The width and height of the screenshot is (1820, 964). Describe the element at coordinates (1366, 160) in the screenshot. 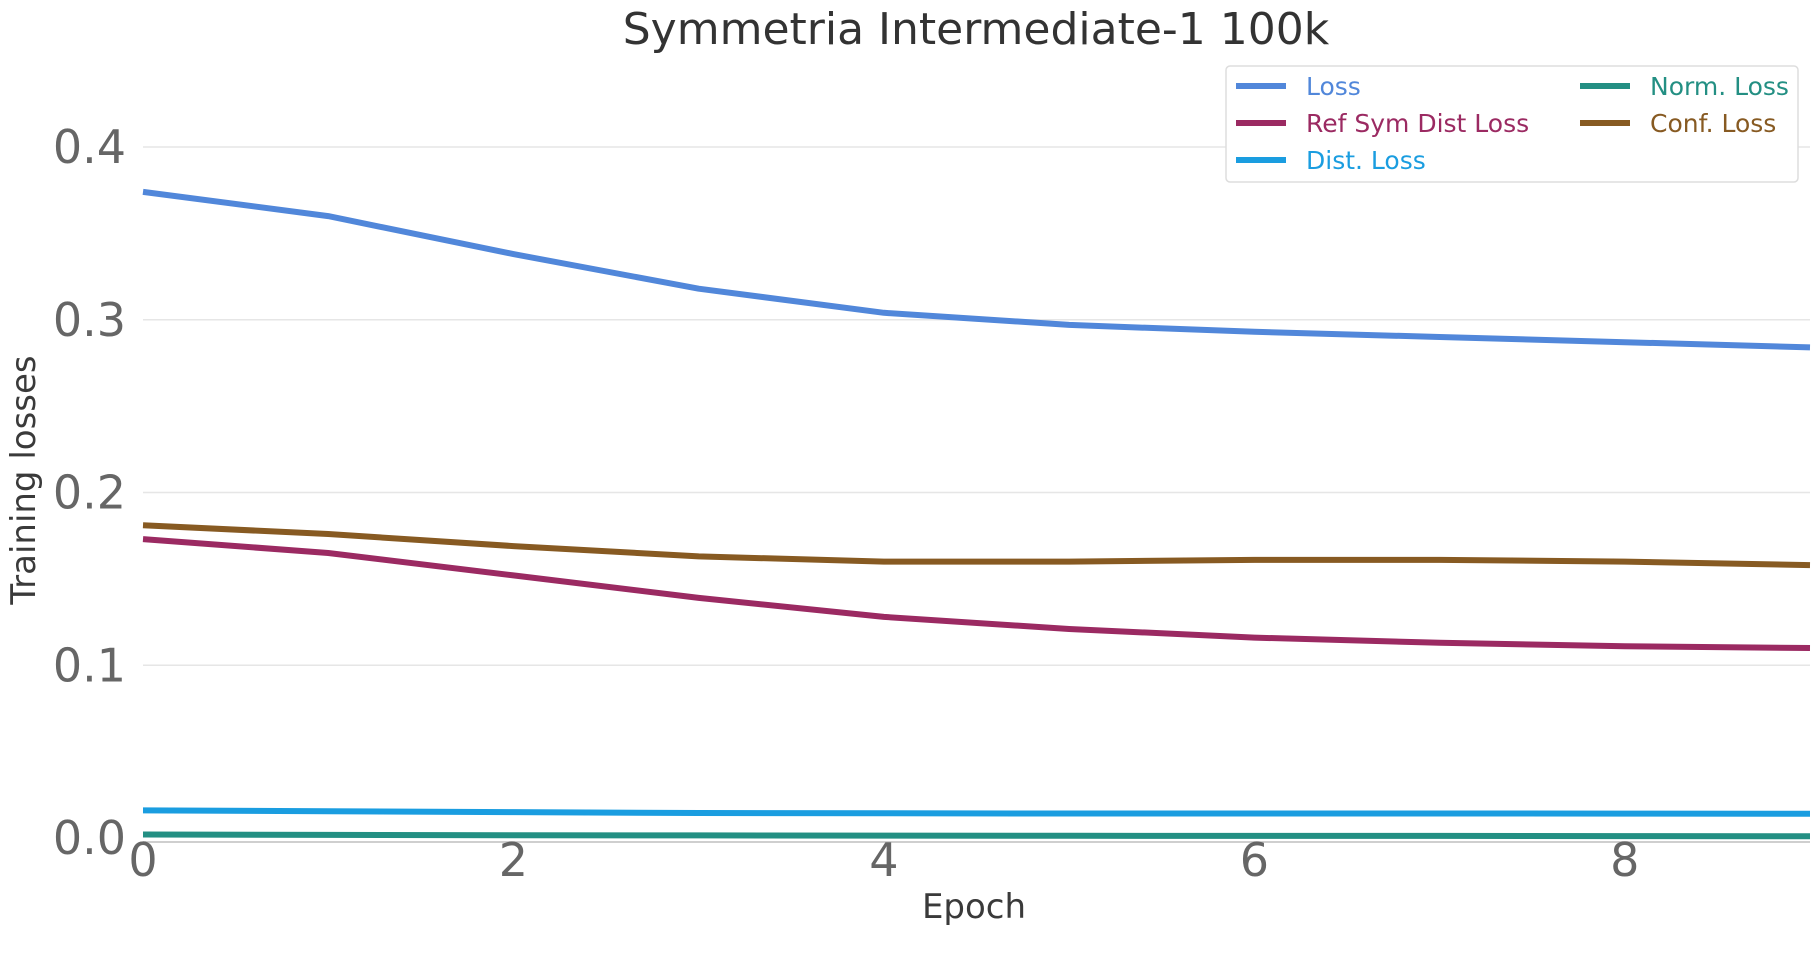

I see `legend-label-dist-loss: Dist. Loss` at that location.